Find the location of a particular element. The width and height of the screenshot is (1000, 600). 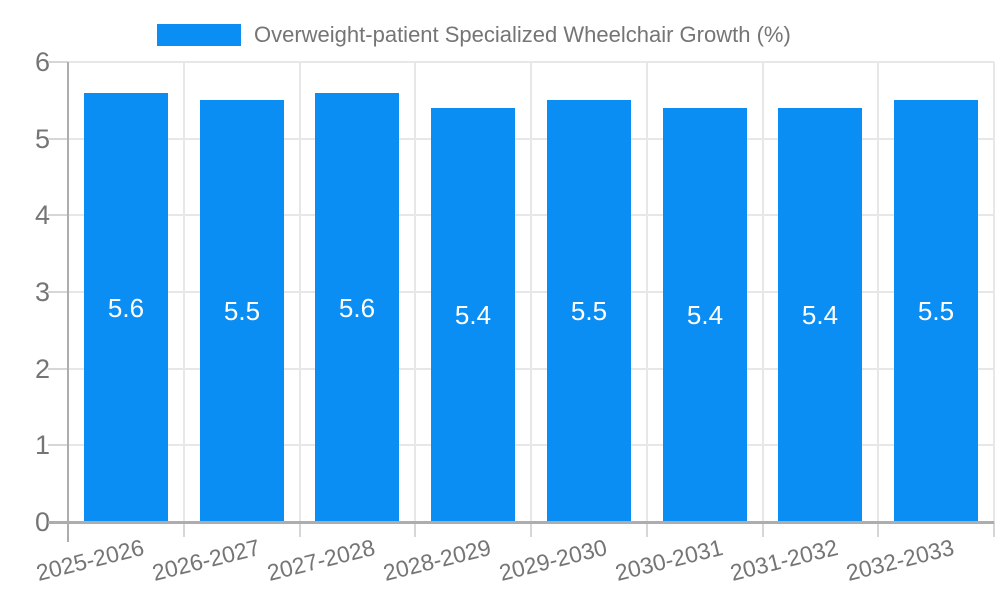

y-axis-tick-label: 4 is located at coordinates (42, 215).